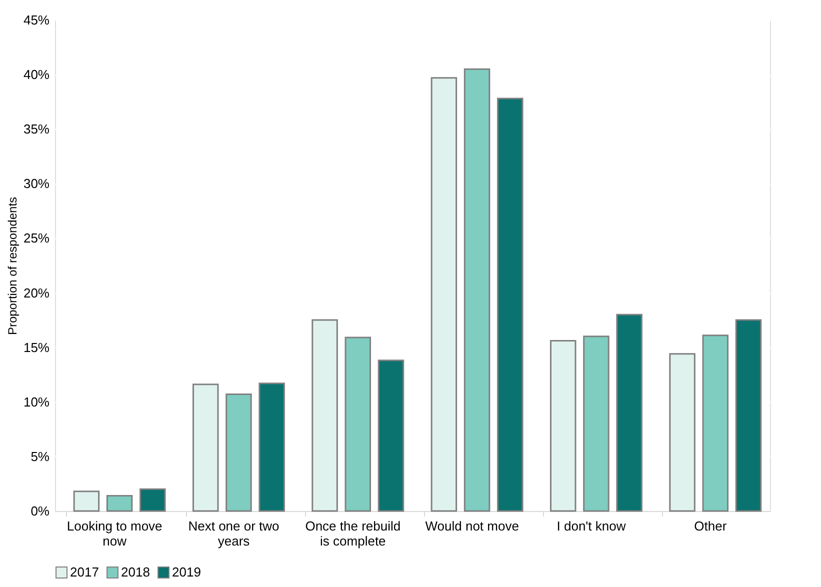  Describe the element at coordinates (472, 526) in the screenshot. I see `x-tick-label: Would not move` at that location.